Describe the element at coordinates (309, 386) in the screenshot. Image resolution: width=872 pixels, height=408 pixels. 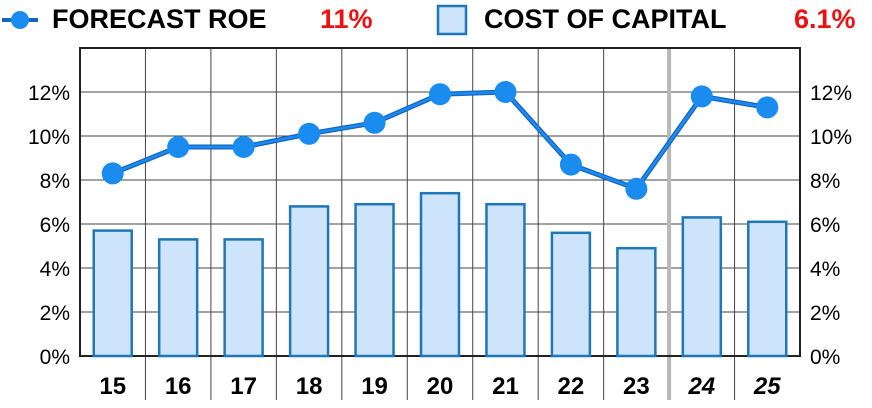
I see `x-tick-label: 18` at that location.